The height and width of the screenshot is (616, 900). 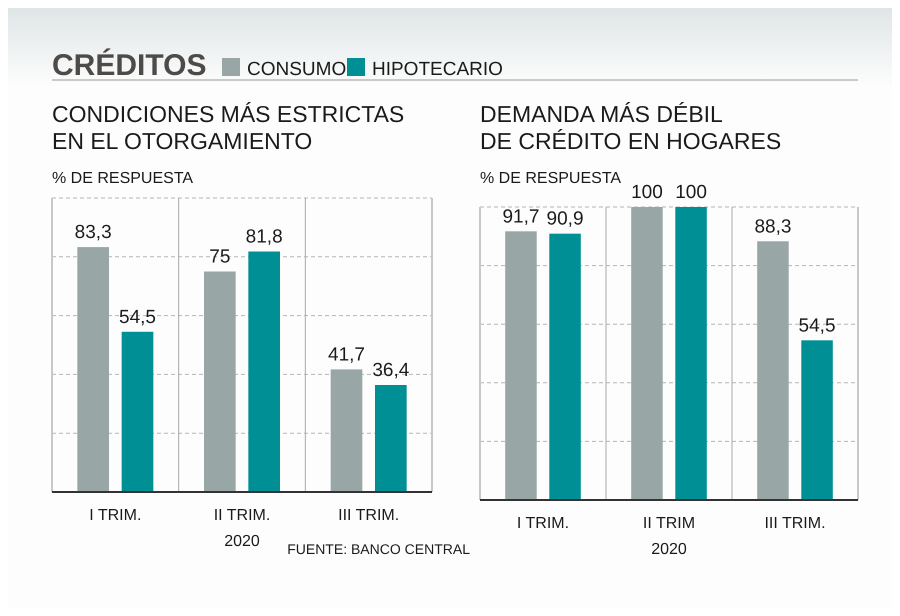 I want to click on source-note: FUENTE: BANCO CENTRAL, so click(x=378, y=549).